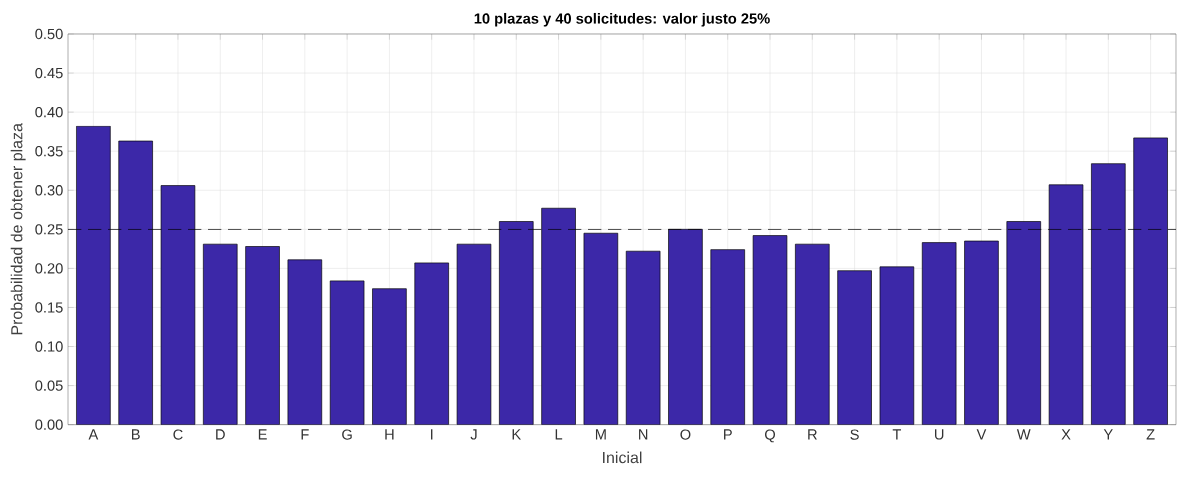 This screenshot has height=478, width=1186. I want to click on x-tick-label: R, so click(812, 434).